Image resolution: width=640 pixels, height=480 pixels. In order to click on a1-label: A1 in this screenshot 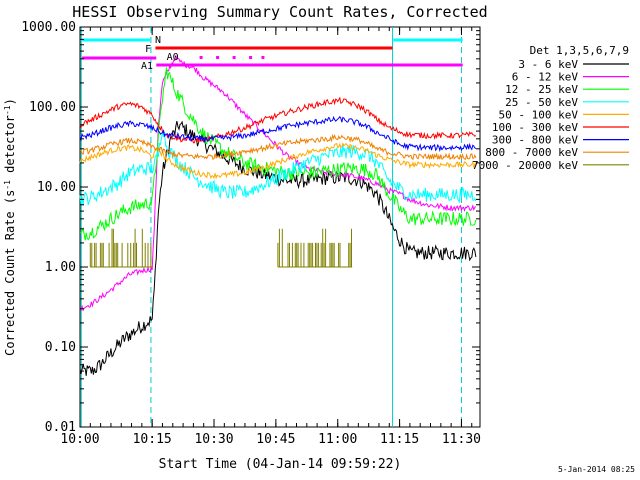, I will do `click(147, 66)`.